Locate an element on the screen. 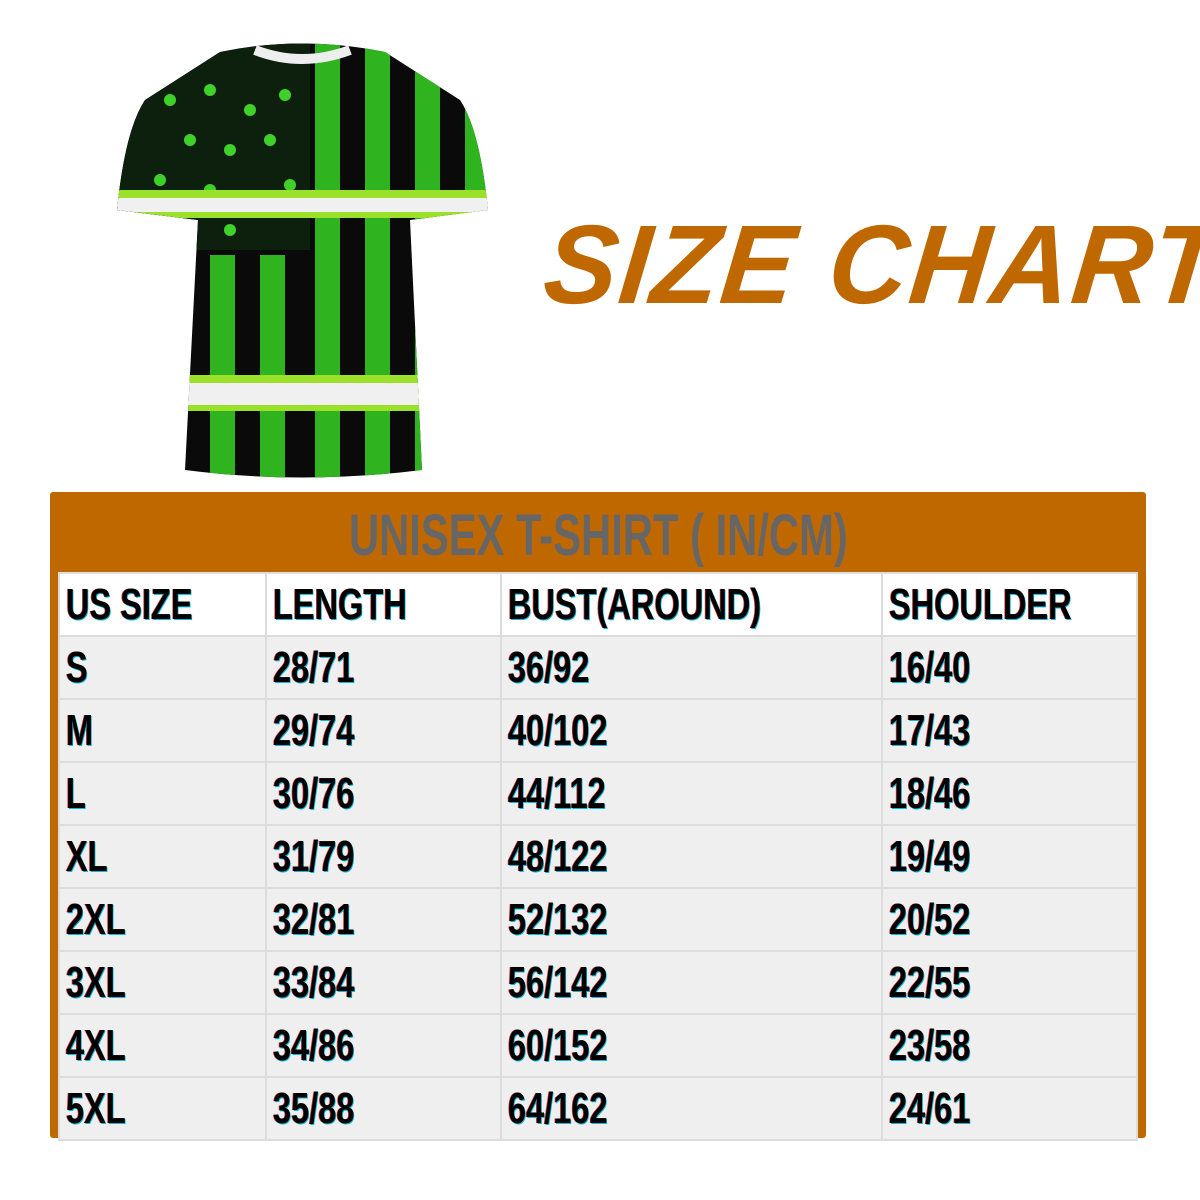  cell-text: 30/76 is located at coordinates (314, 793).